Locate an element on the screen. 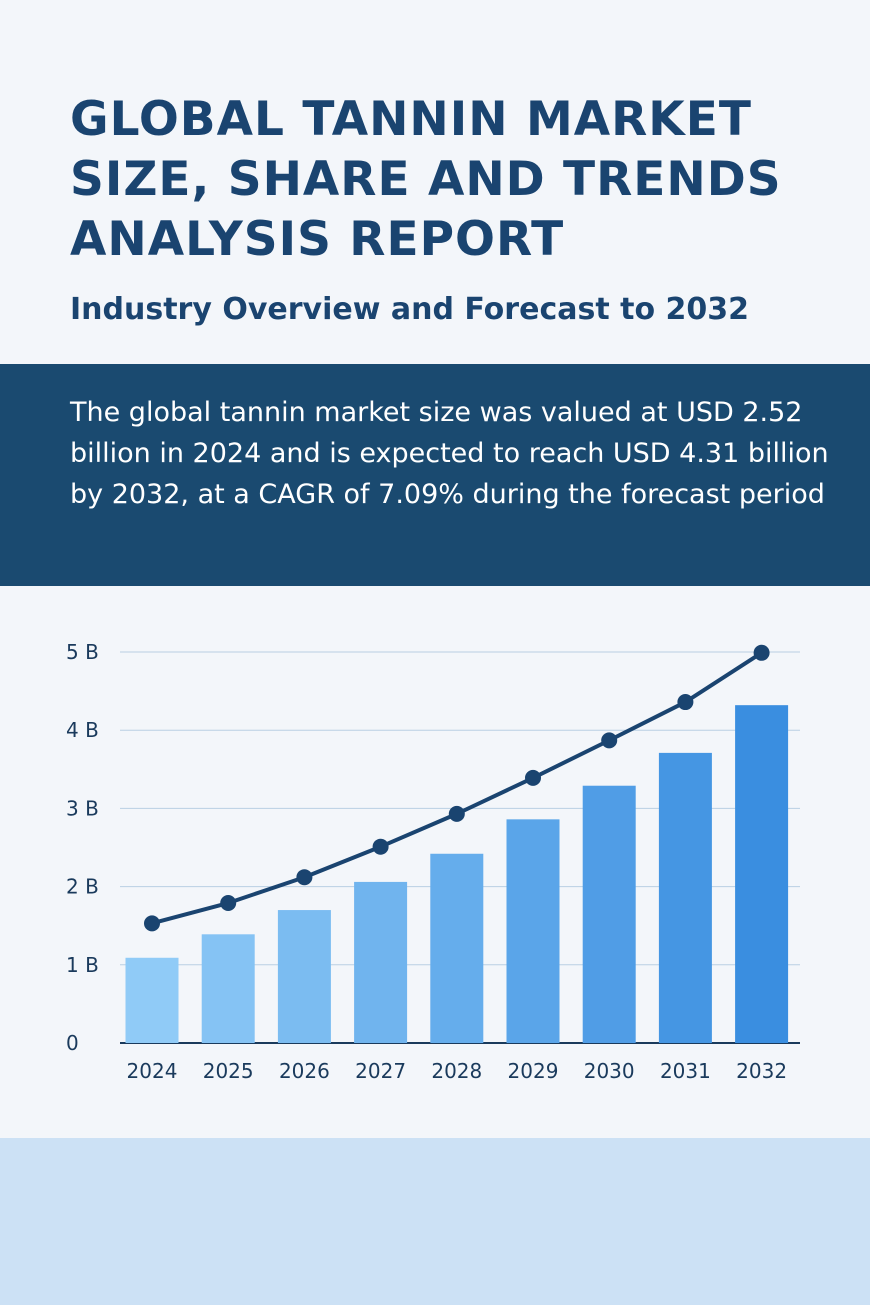 This screenshot has height=1305, width=870. y-tick-label: 2 B is located at coordinates (82, 887).